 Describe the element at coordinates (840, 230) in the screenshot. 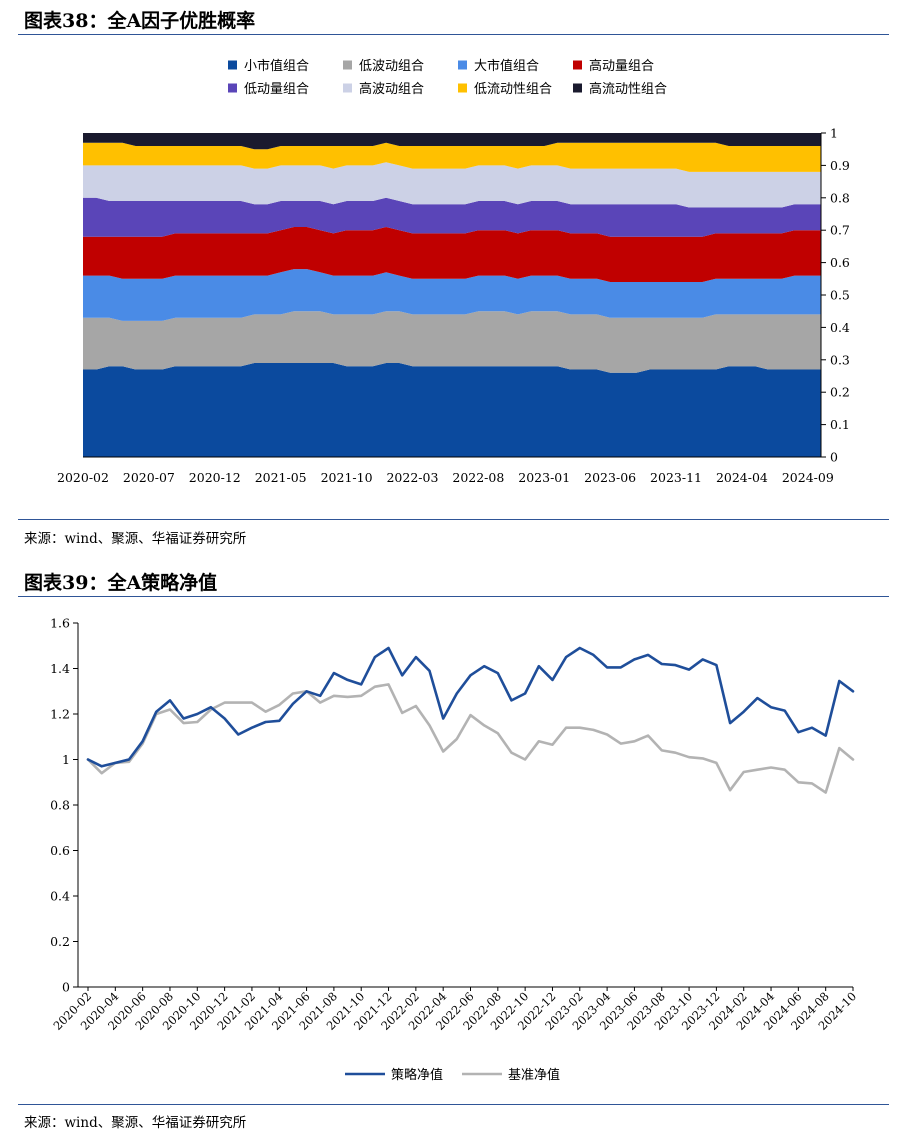

I see `y-tick-label-7: 0.7` at that location.